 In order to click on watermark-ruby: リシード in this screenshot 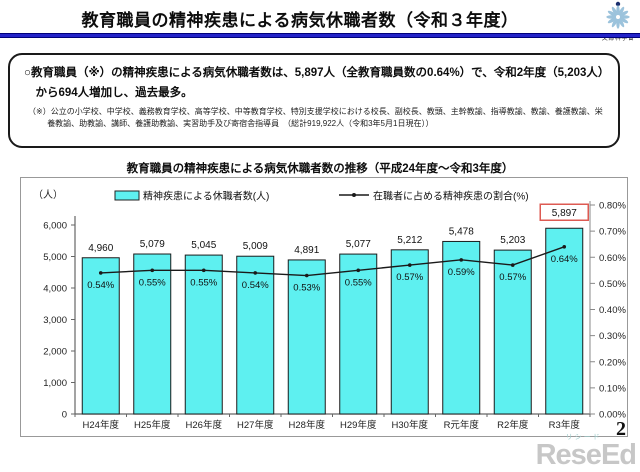, I will do `click(583, 437)`.